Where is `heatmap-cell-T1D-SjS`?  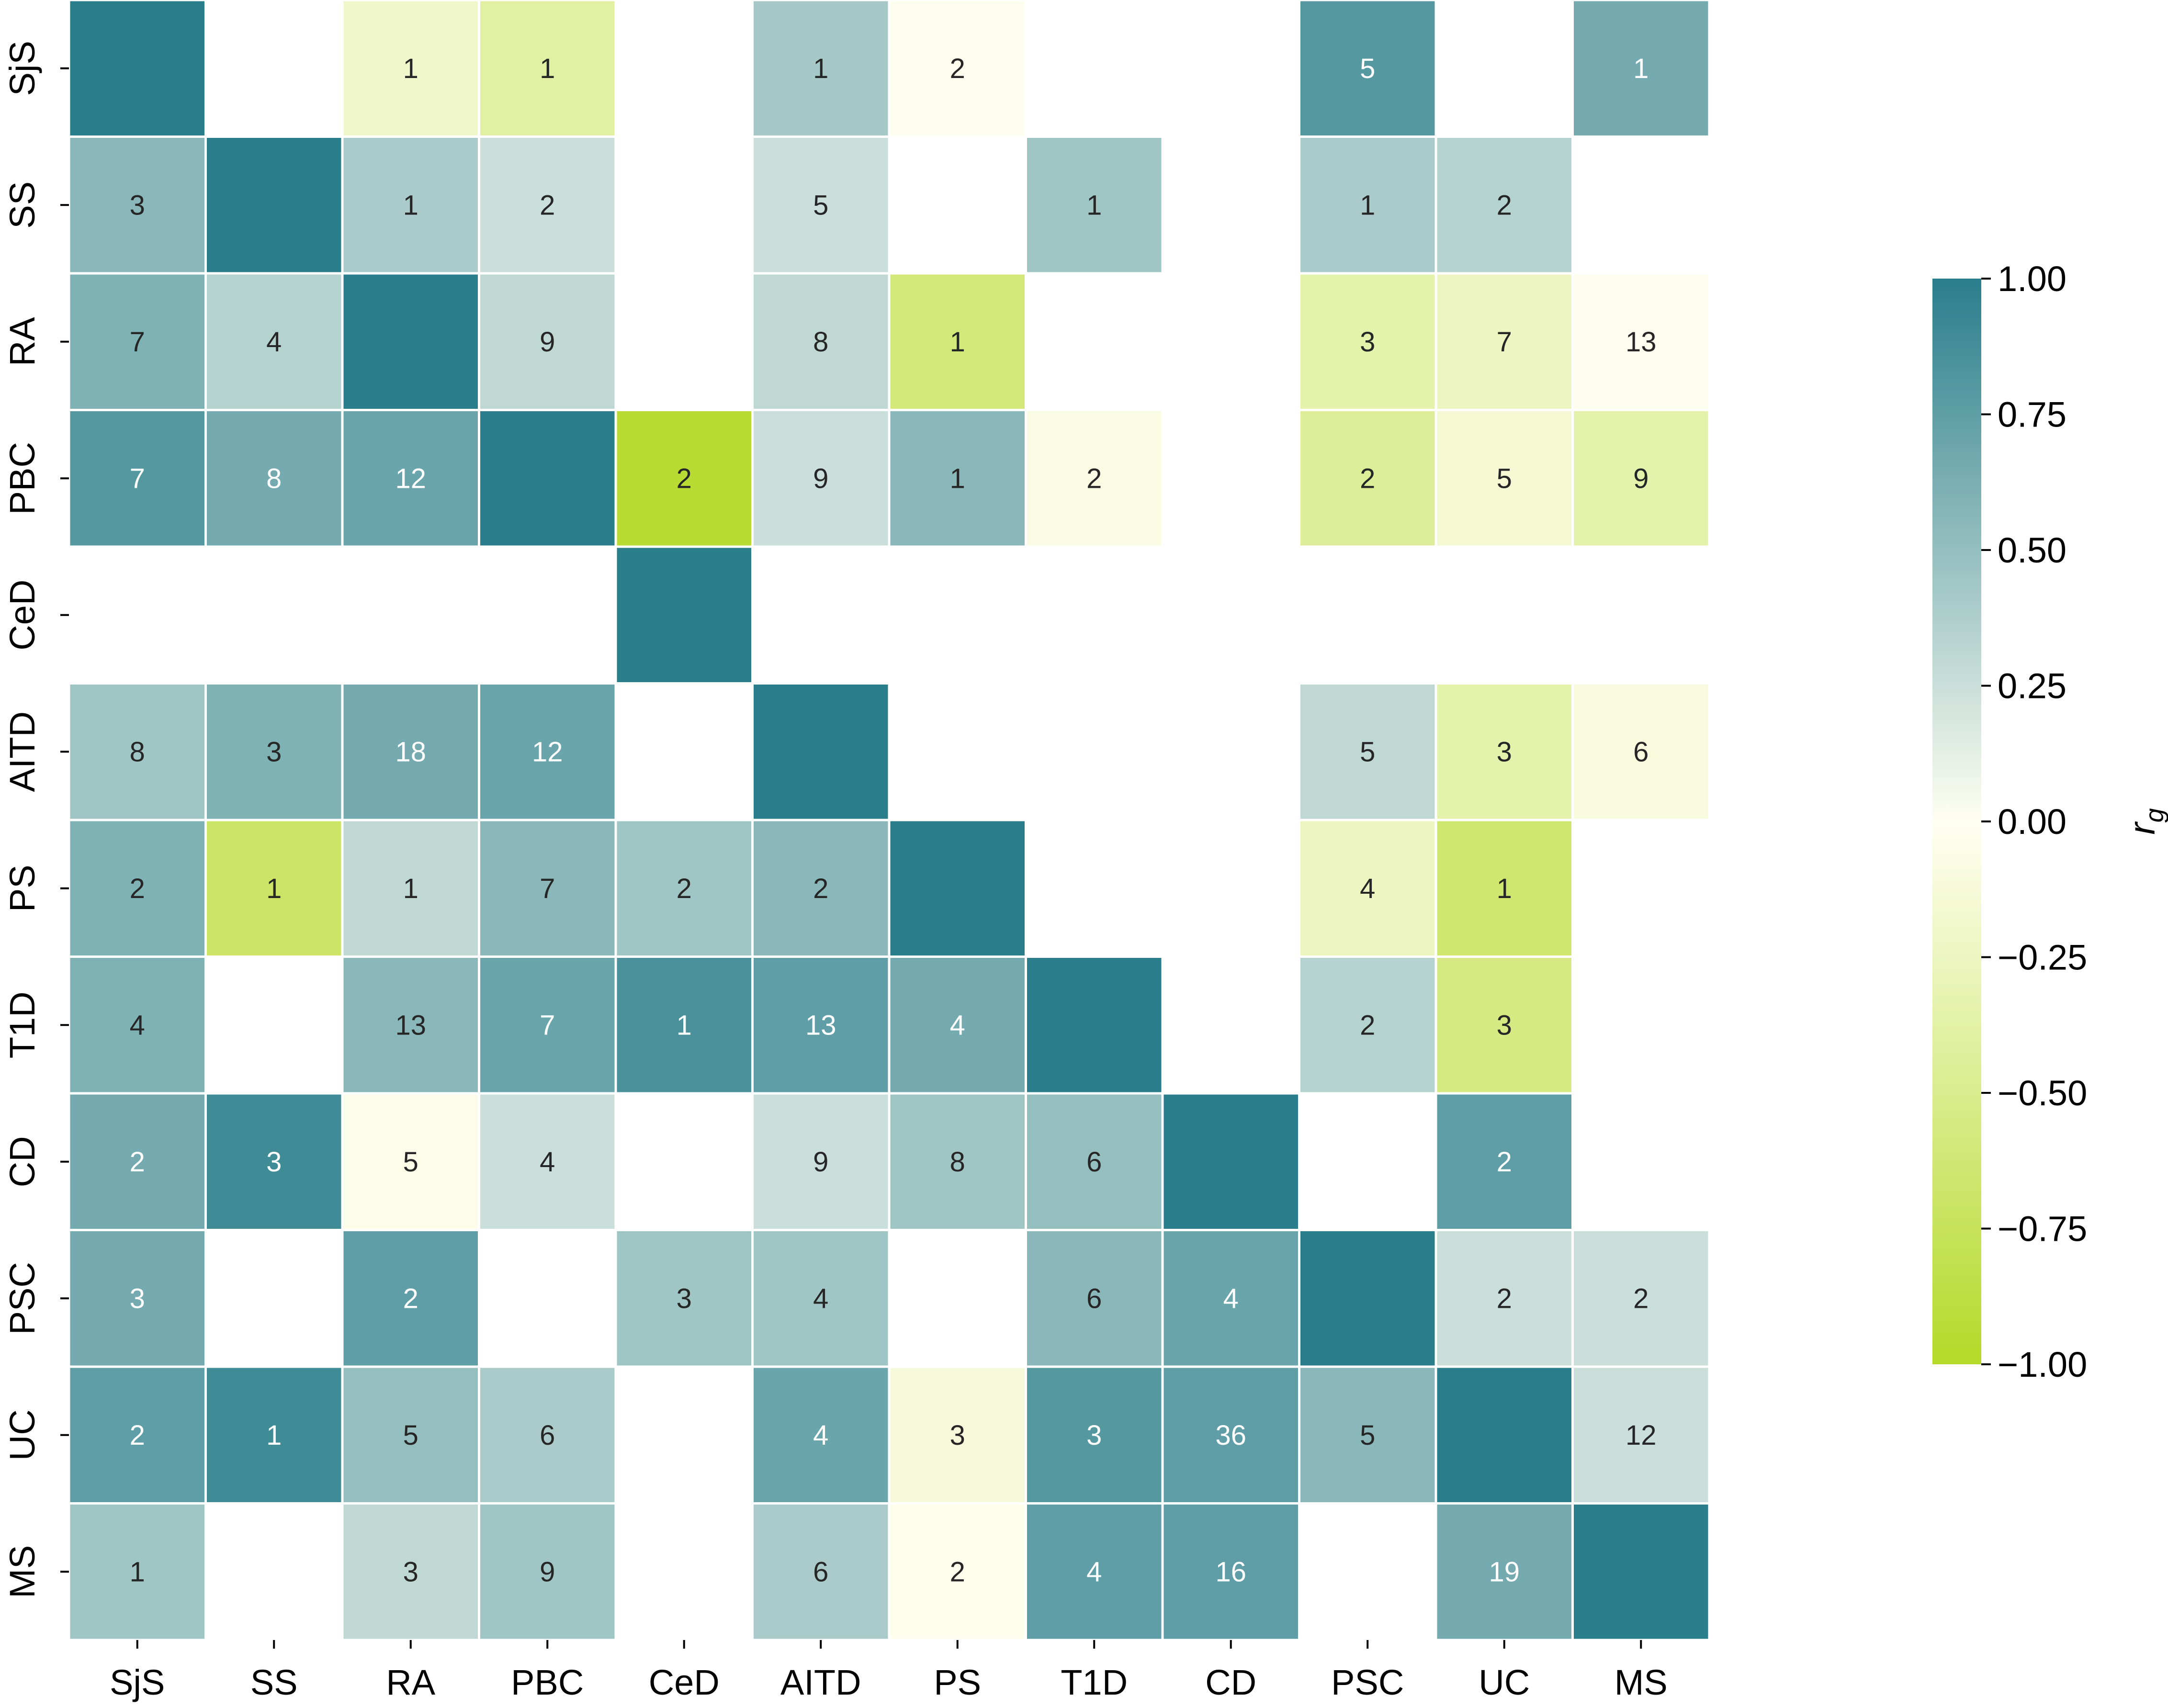
heatmap-cell-T1D-SjS is located at coordinates (138, 1025).